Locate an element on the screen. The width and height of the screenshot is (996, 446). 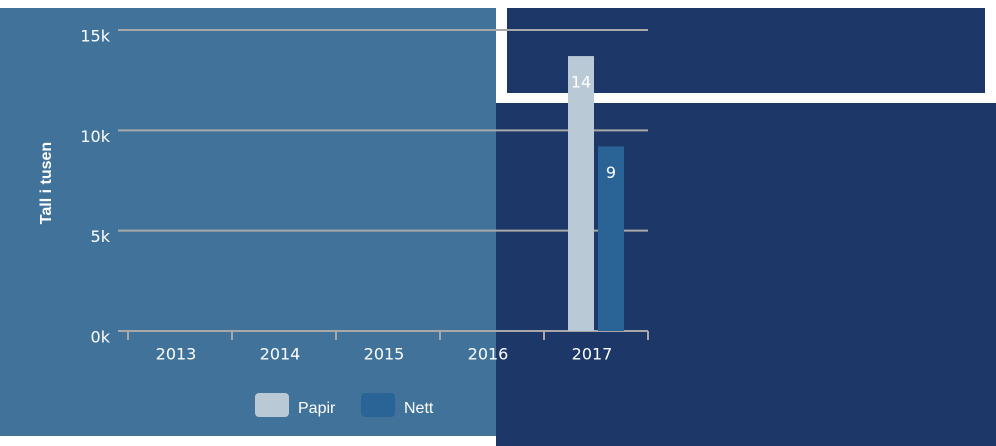
data-label: 9 is located at coordinates (611, 172).